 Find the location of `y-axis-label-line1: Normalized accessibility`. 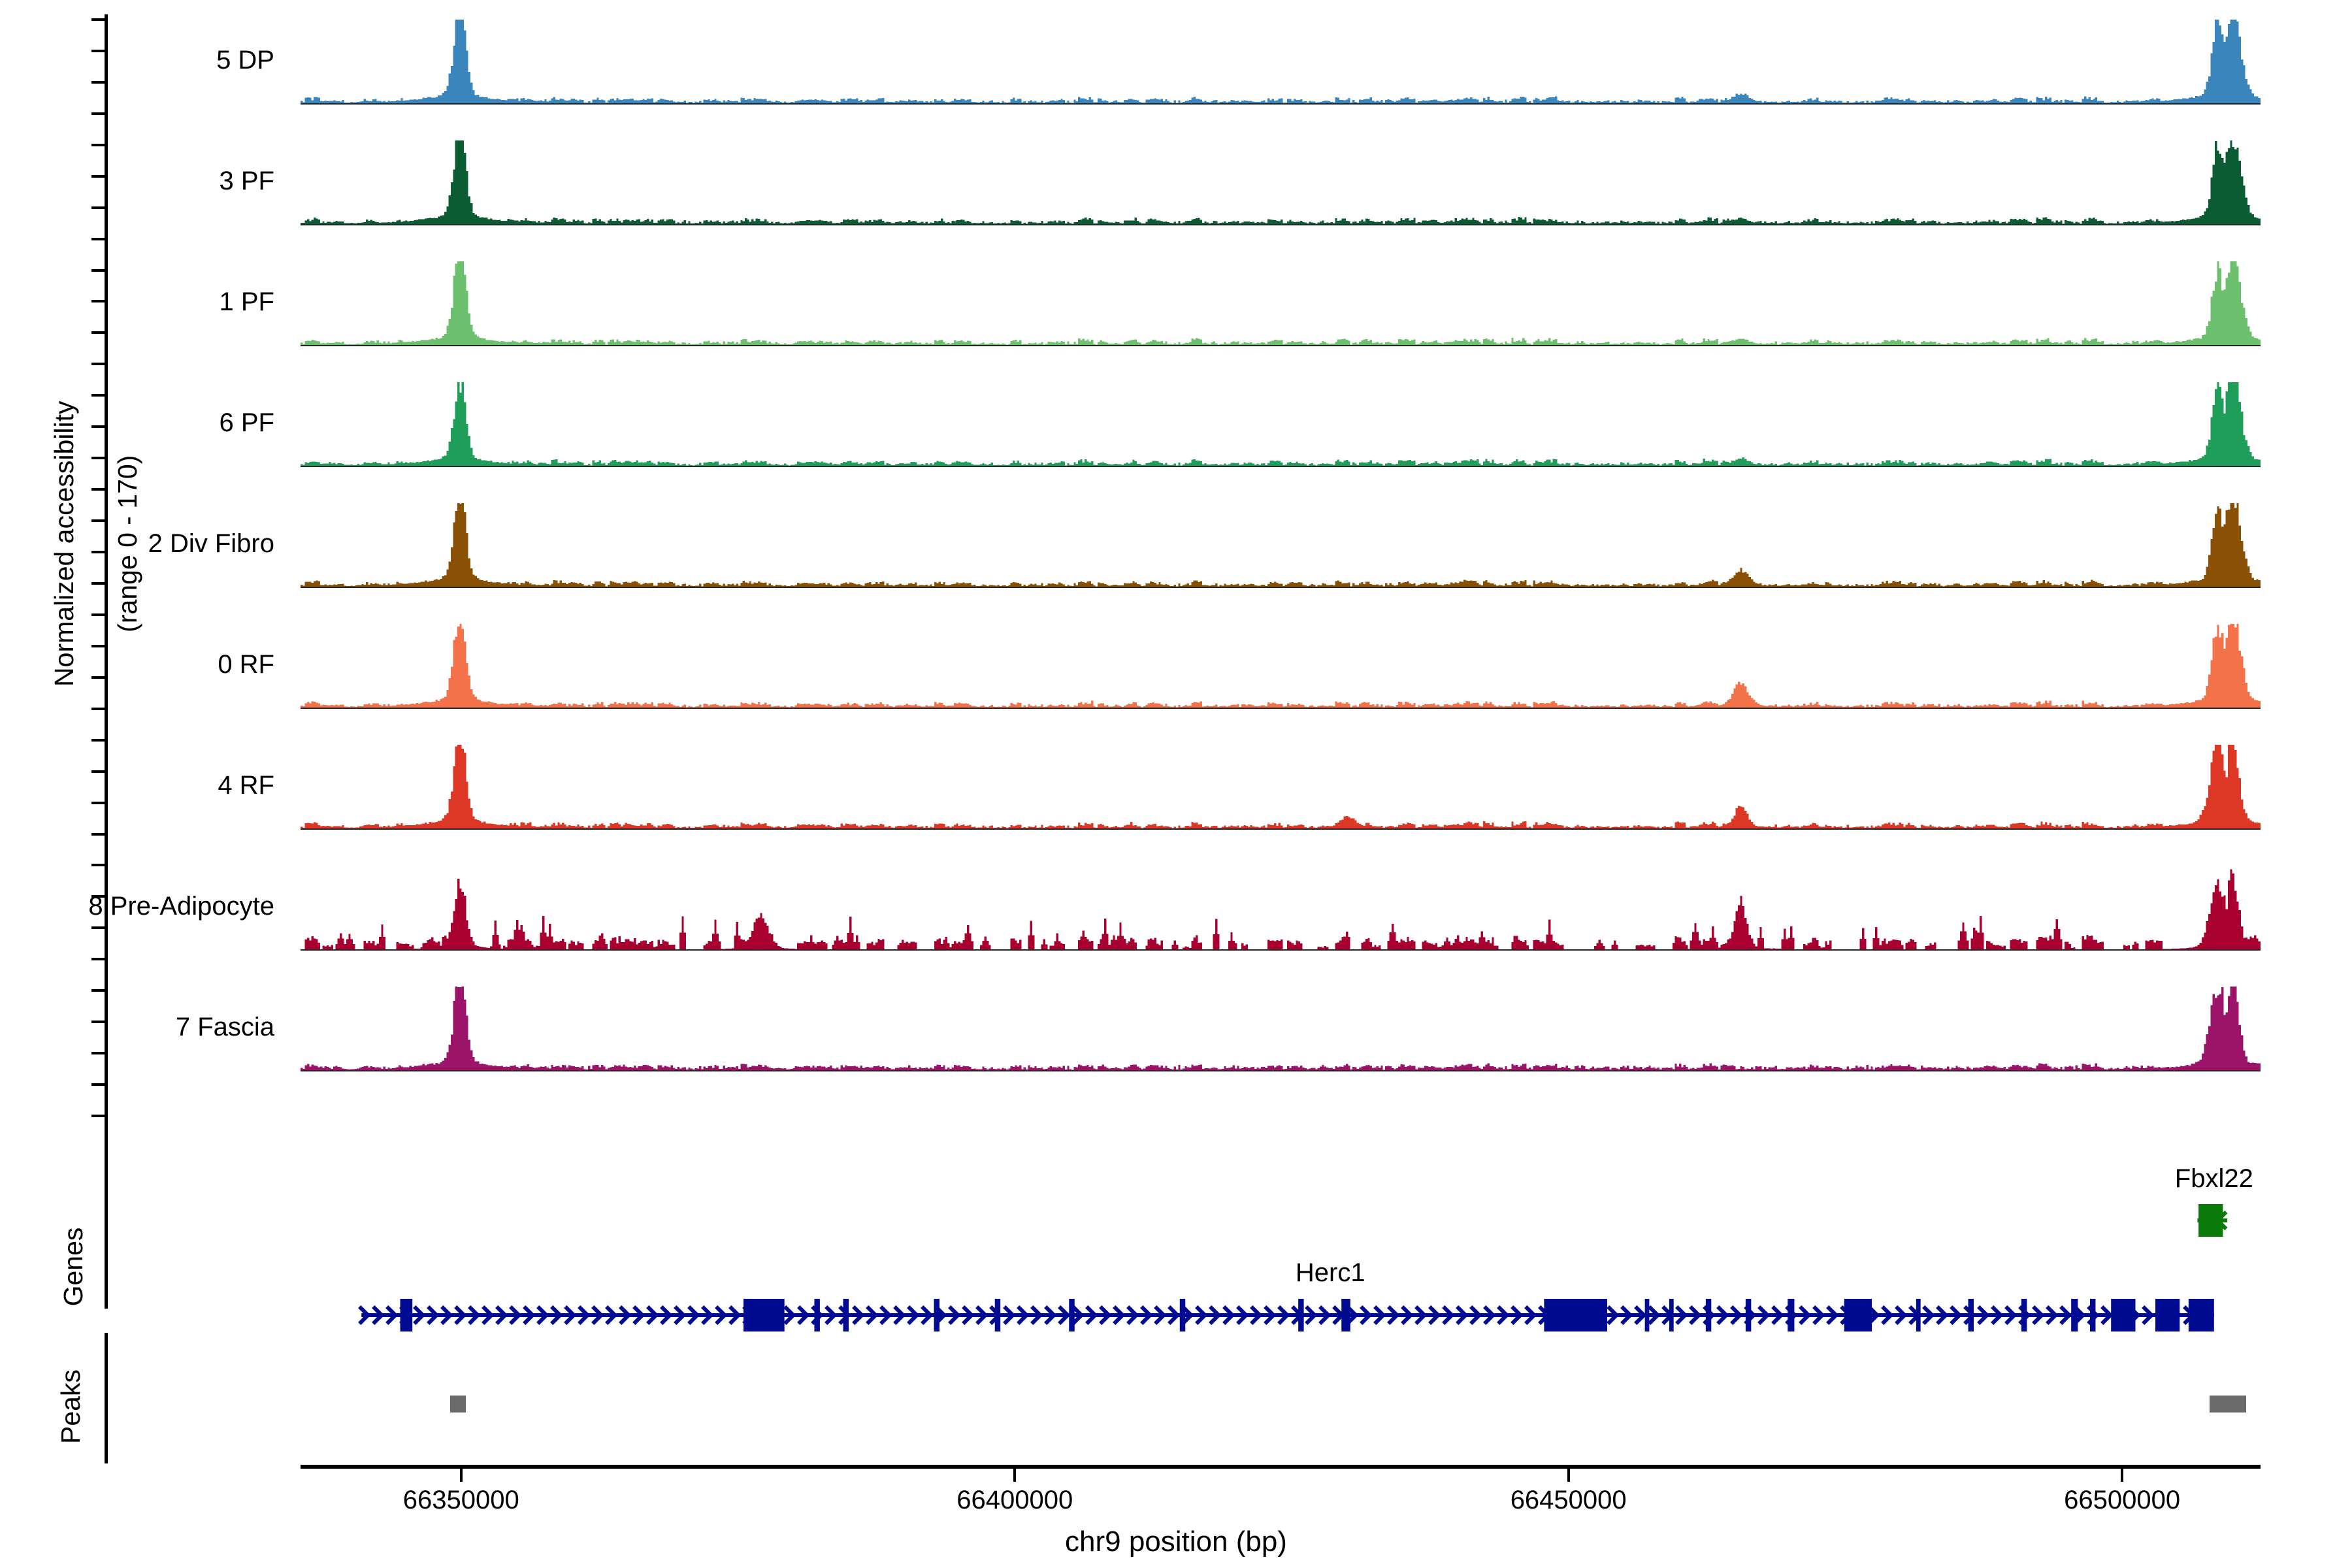

y-axis-label-line1: Normalized accessibility is located at coordinates (64, 543).